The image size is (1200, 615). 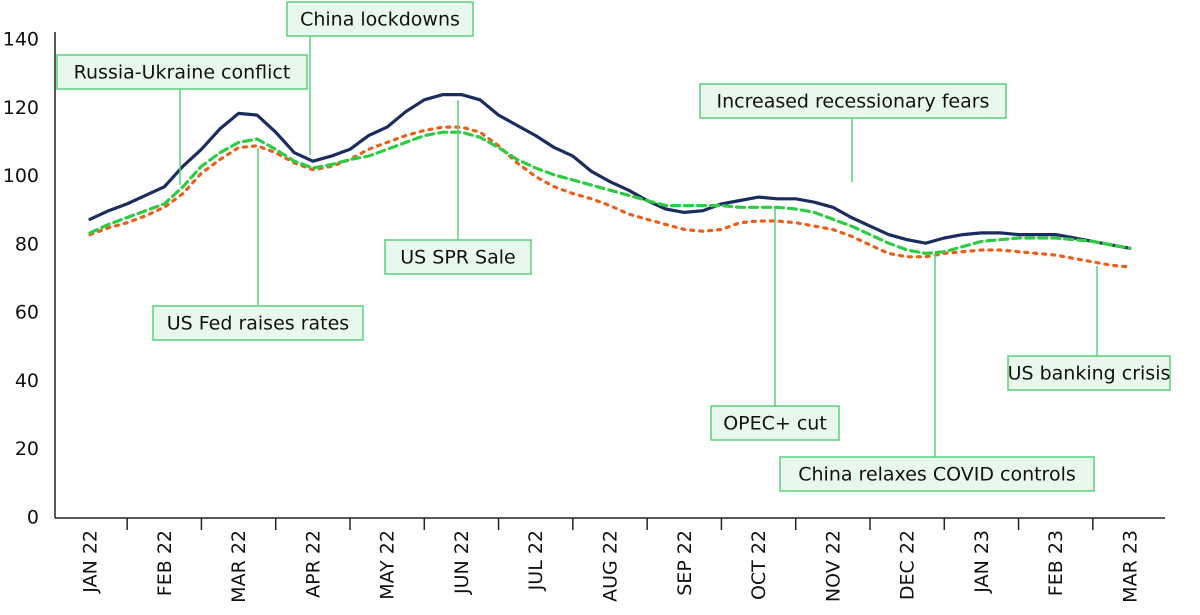 I want to click on annotation: Increased recessionary fears, so click(x=853, y=132).